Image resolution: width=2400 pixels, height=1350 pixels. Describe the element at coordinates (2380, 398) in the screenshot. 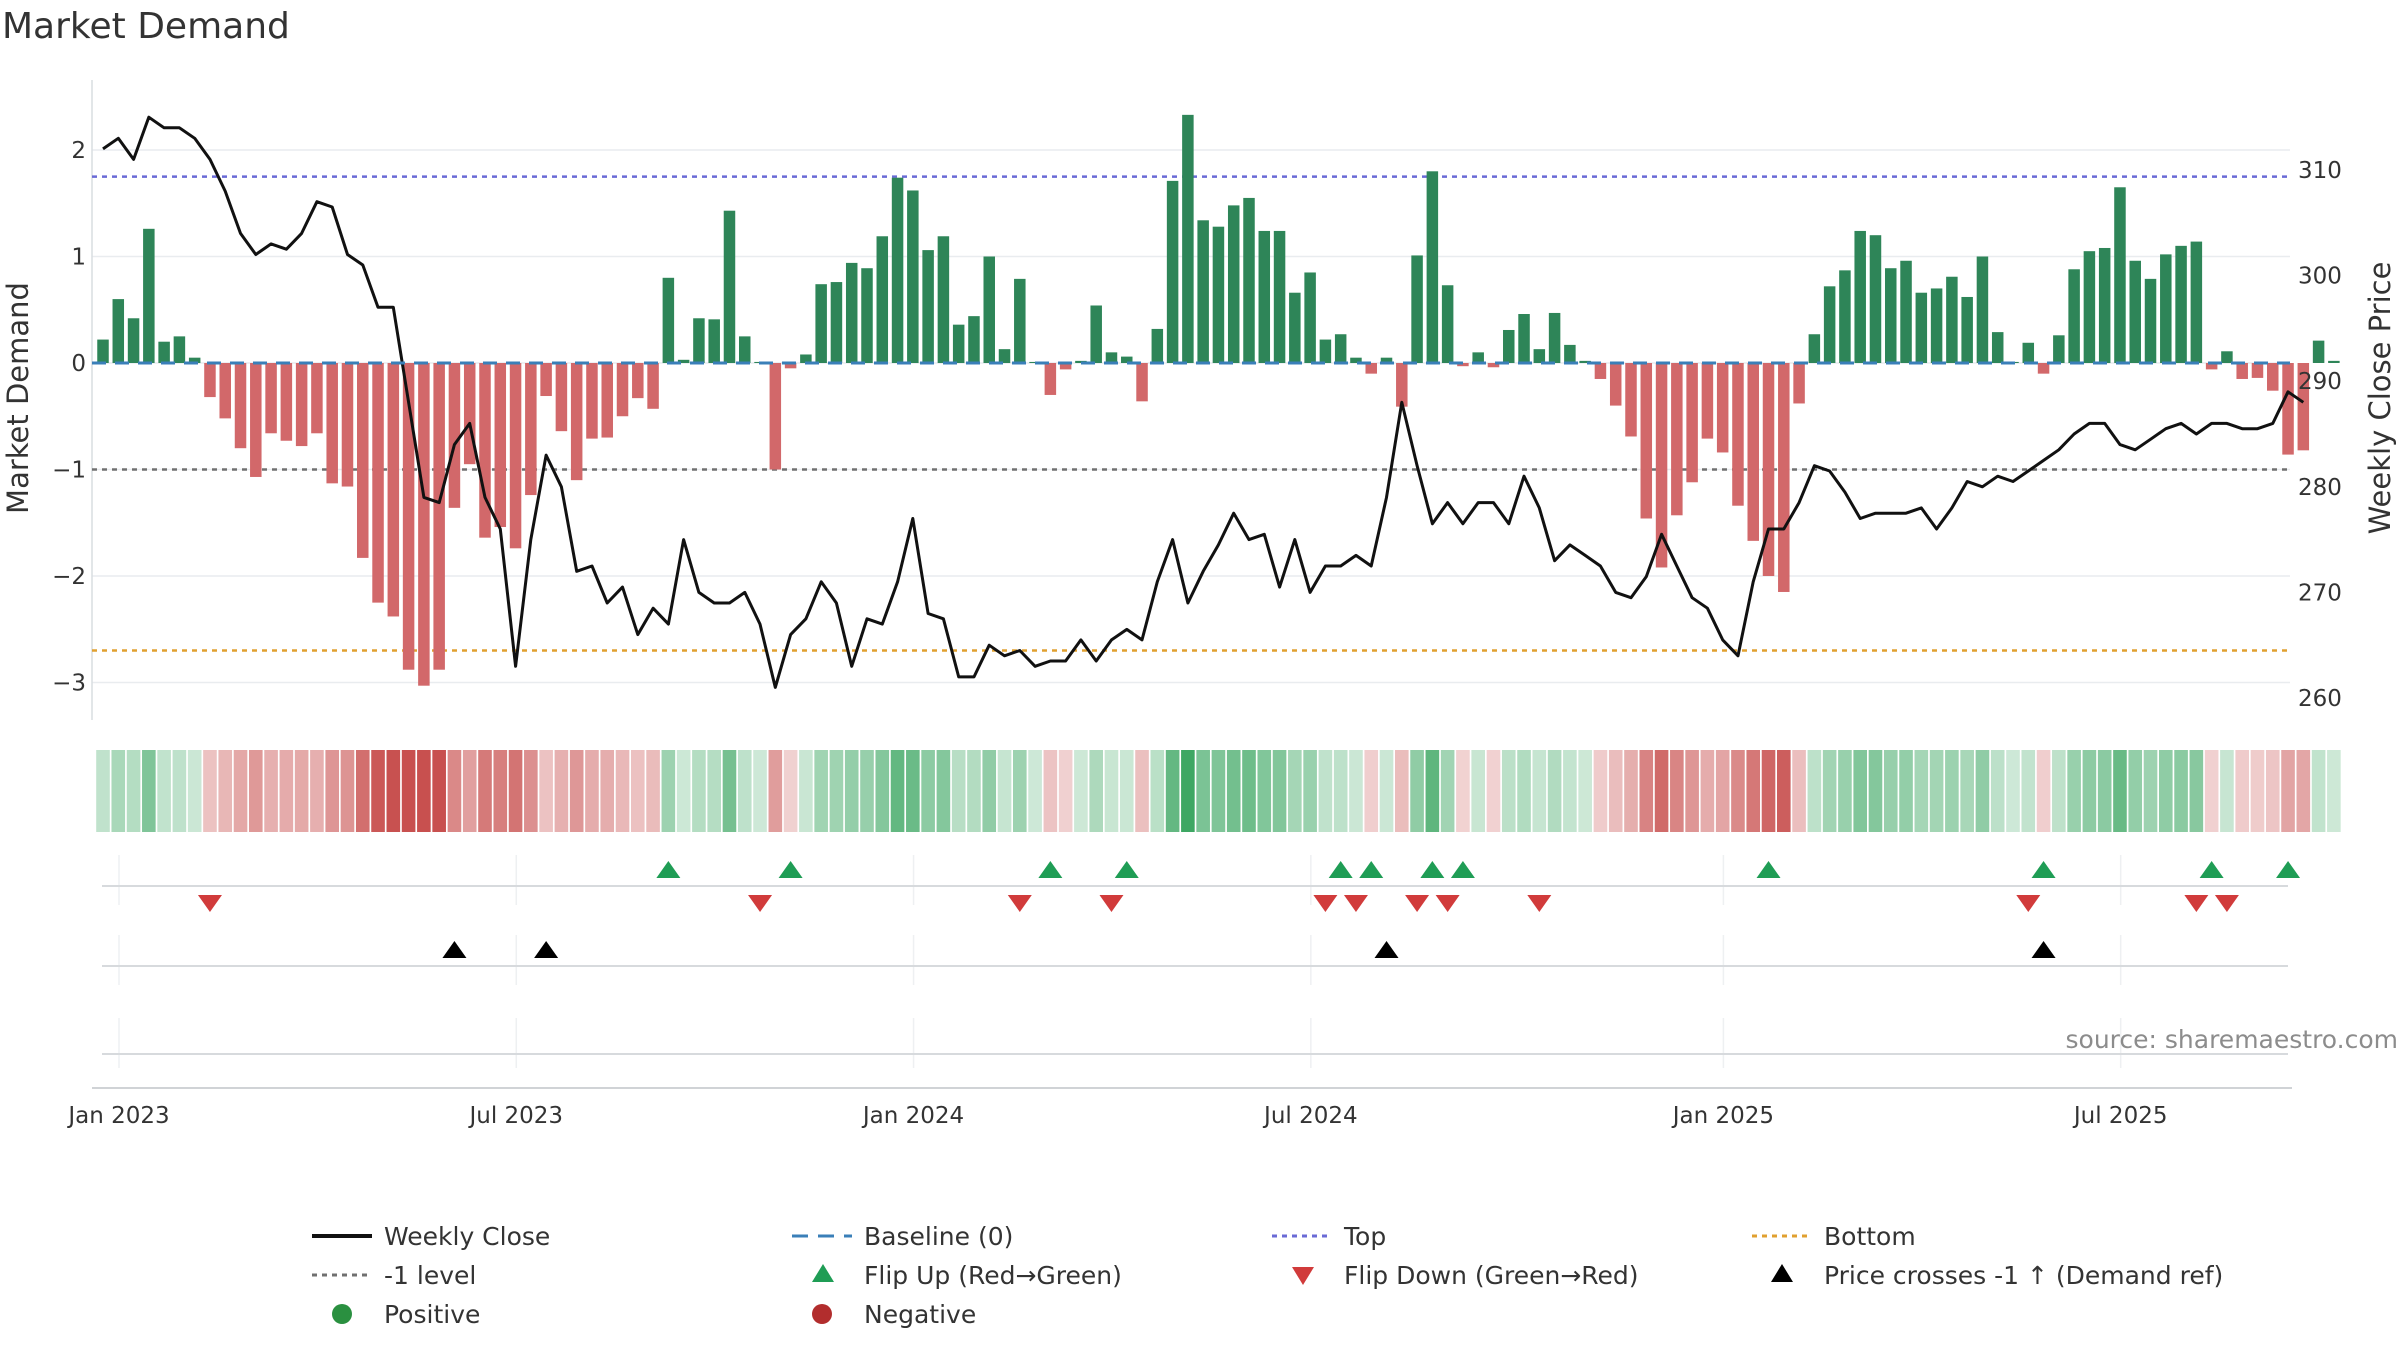

I see `y2-axis-label: Weekly Close Price` at that location.